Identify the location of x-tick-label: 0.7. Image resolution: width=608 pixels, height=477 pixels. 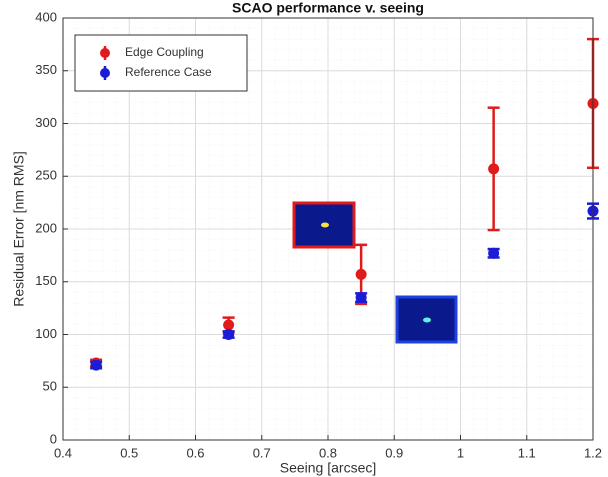
(262, 452).